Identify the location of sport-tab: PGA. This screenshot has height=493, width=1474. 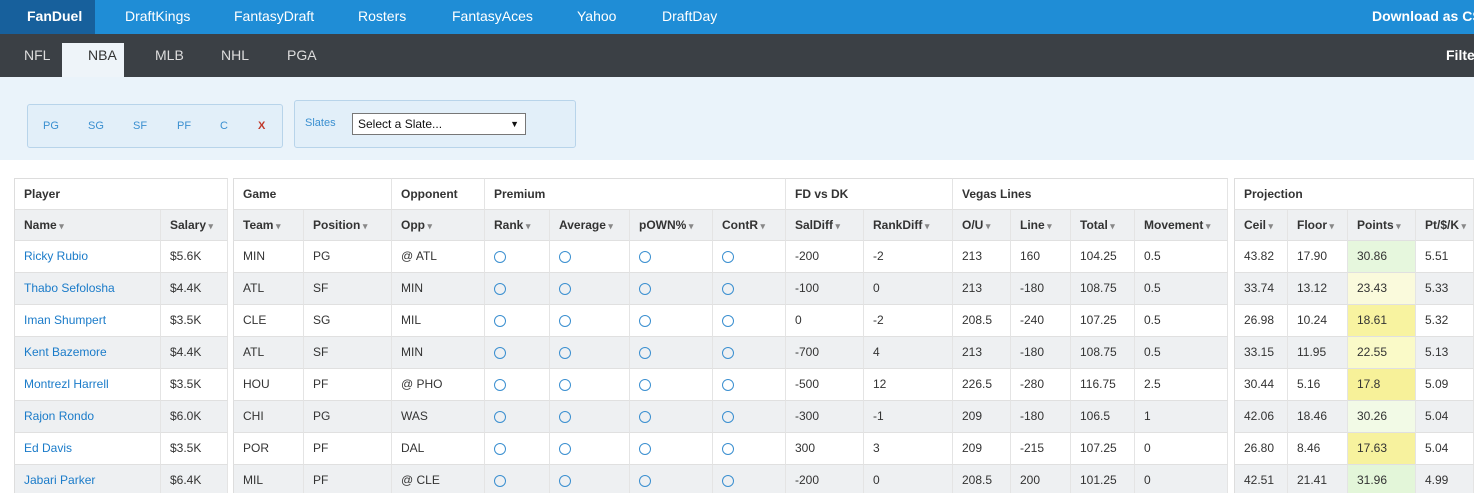
(302, 55).